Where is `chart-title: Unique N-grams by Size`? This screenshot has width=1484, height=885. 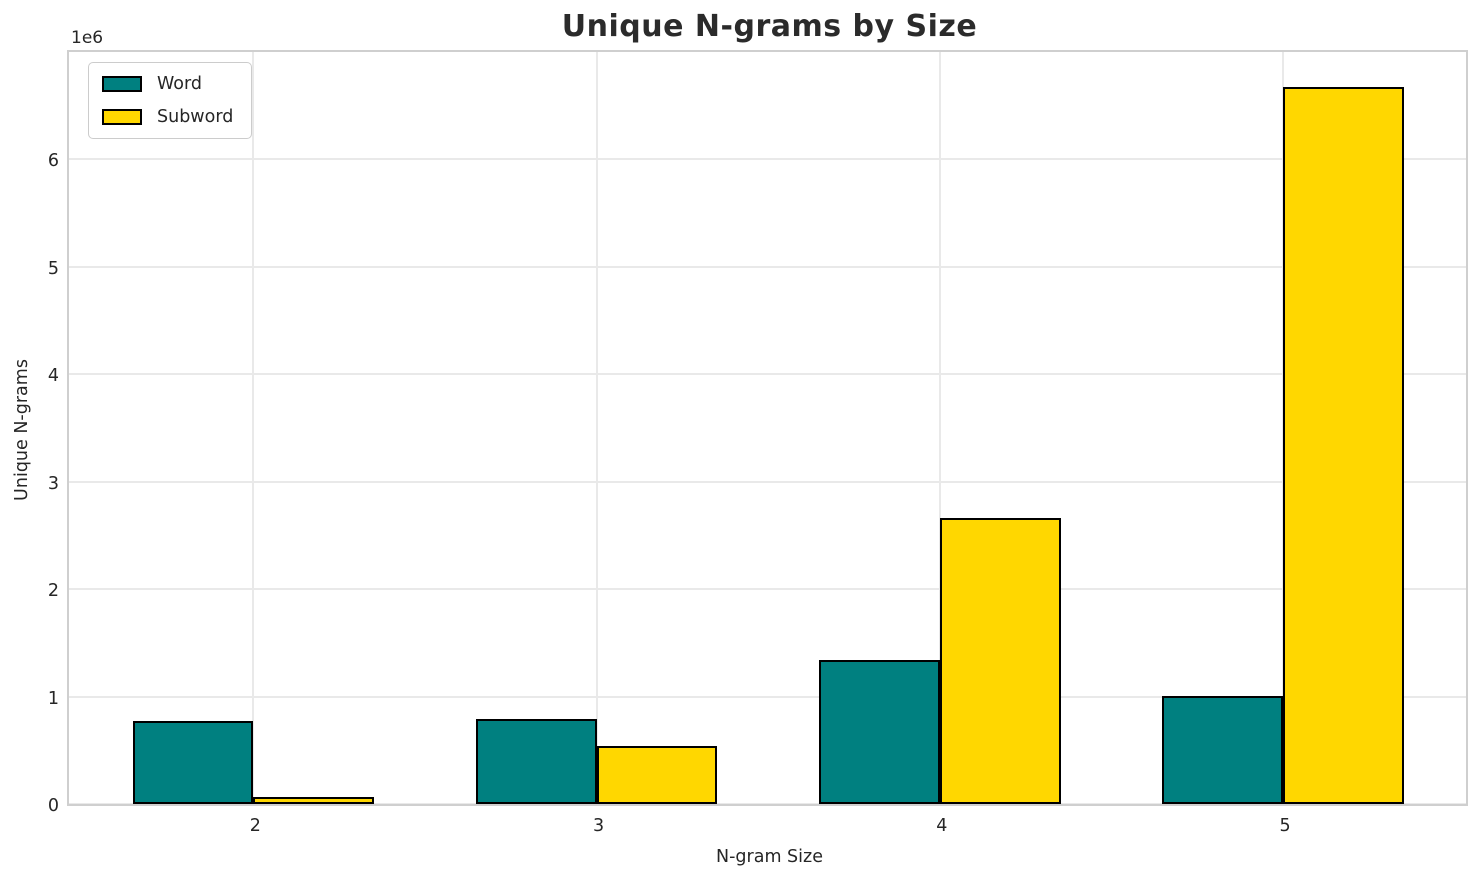 chart-title: Unique N-grams by Size is located at coordinates (769, 26).